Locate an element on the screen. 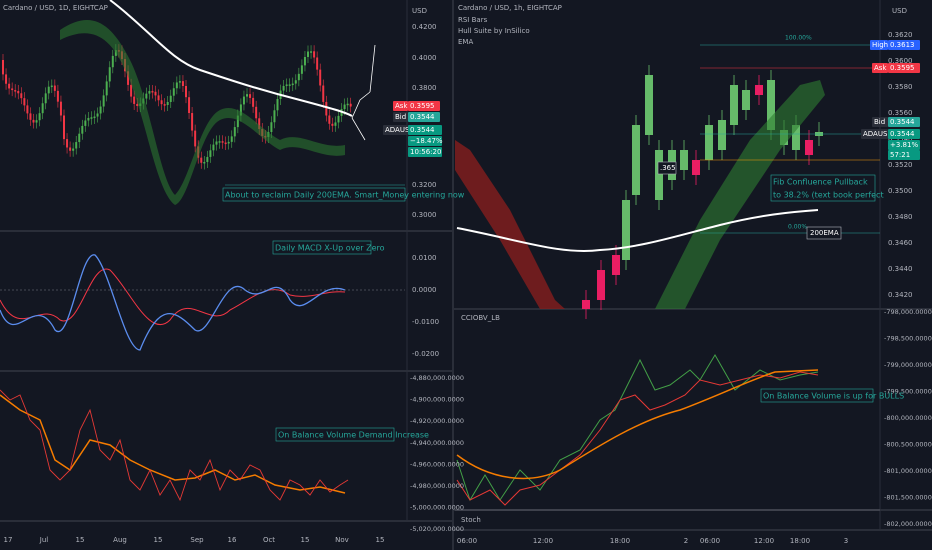 The image size is (932, 550). label-box is located at coordinates (824, 233).